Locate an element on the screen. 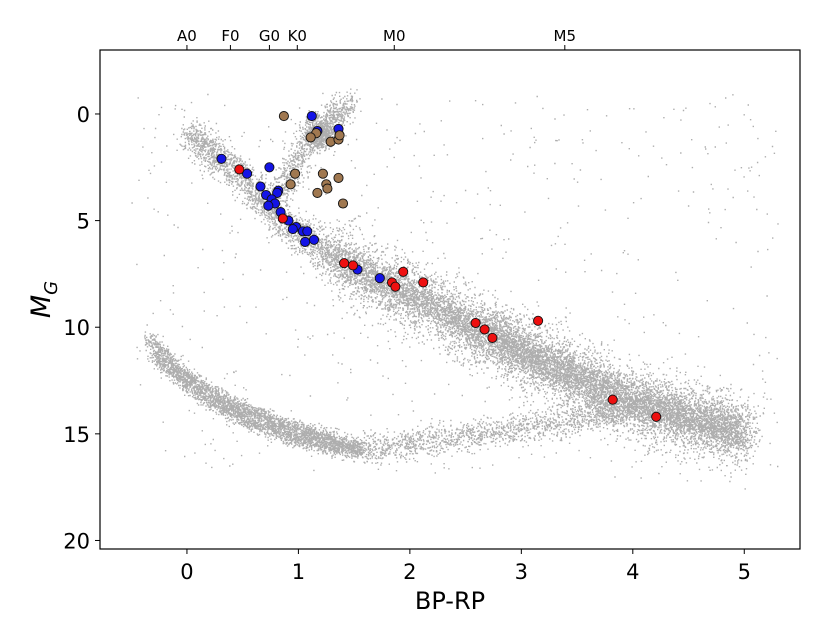 The image size is (830, 639). spectral-type-label: K0 is located at coordinates (297, 36).